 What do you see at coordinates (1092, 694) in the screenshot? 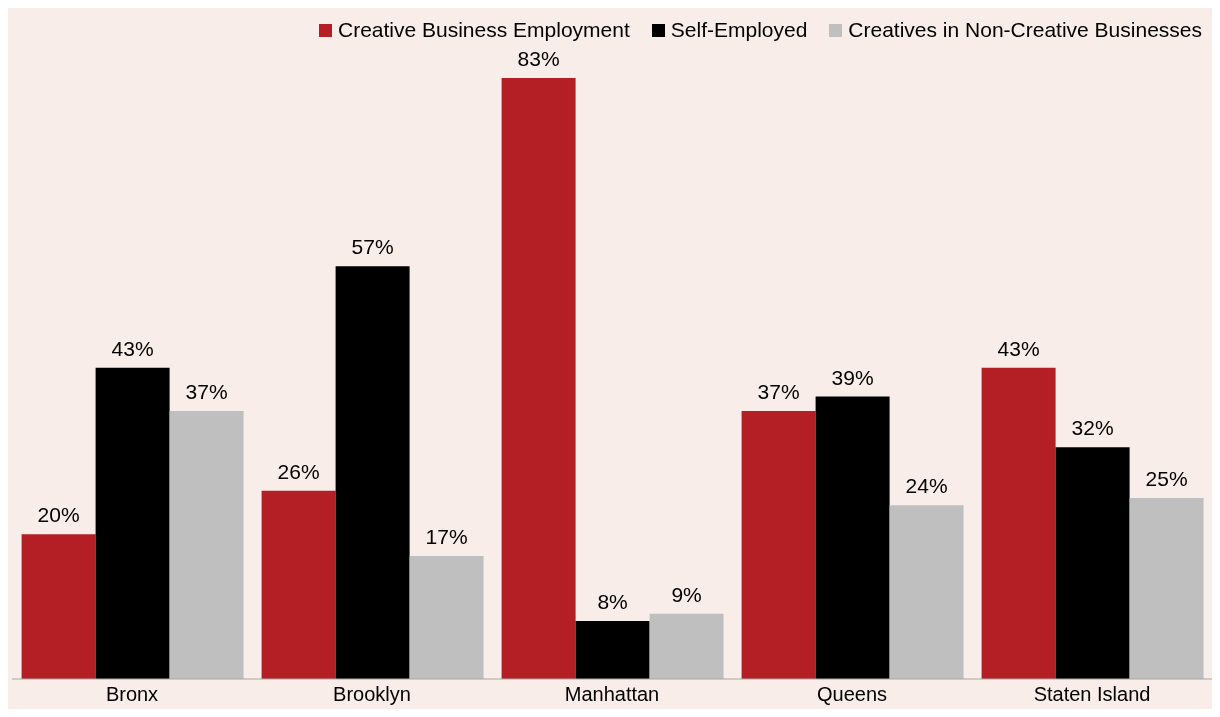
I see `x-tick-label: Staten Island` at bounding box center [1092, 694].